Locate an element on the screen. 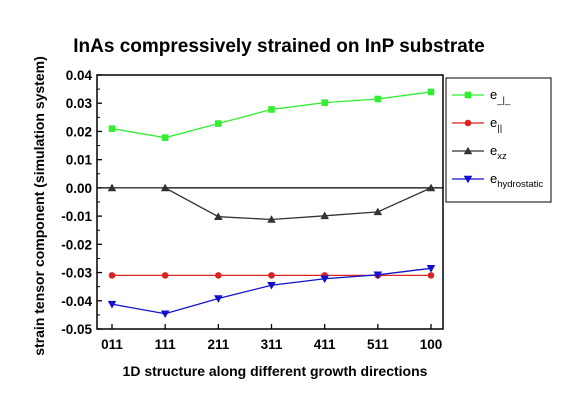 Image resolution: width=575 pixels, height=408 pixels. y-tick-label: -0.04 is located at coordinates (76, 301).